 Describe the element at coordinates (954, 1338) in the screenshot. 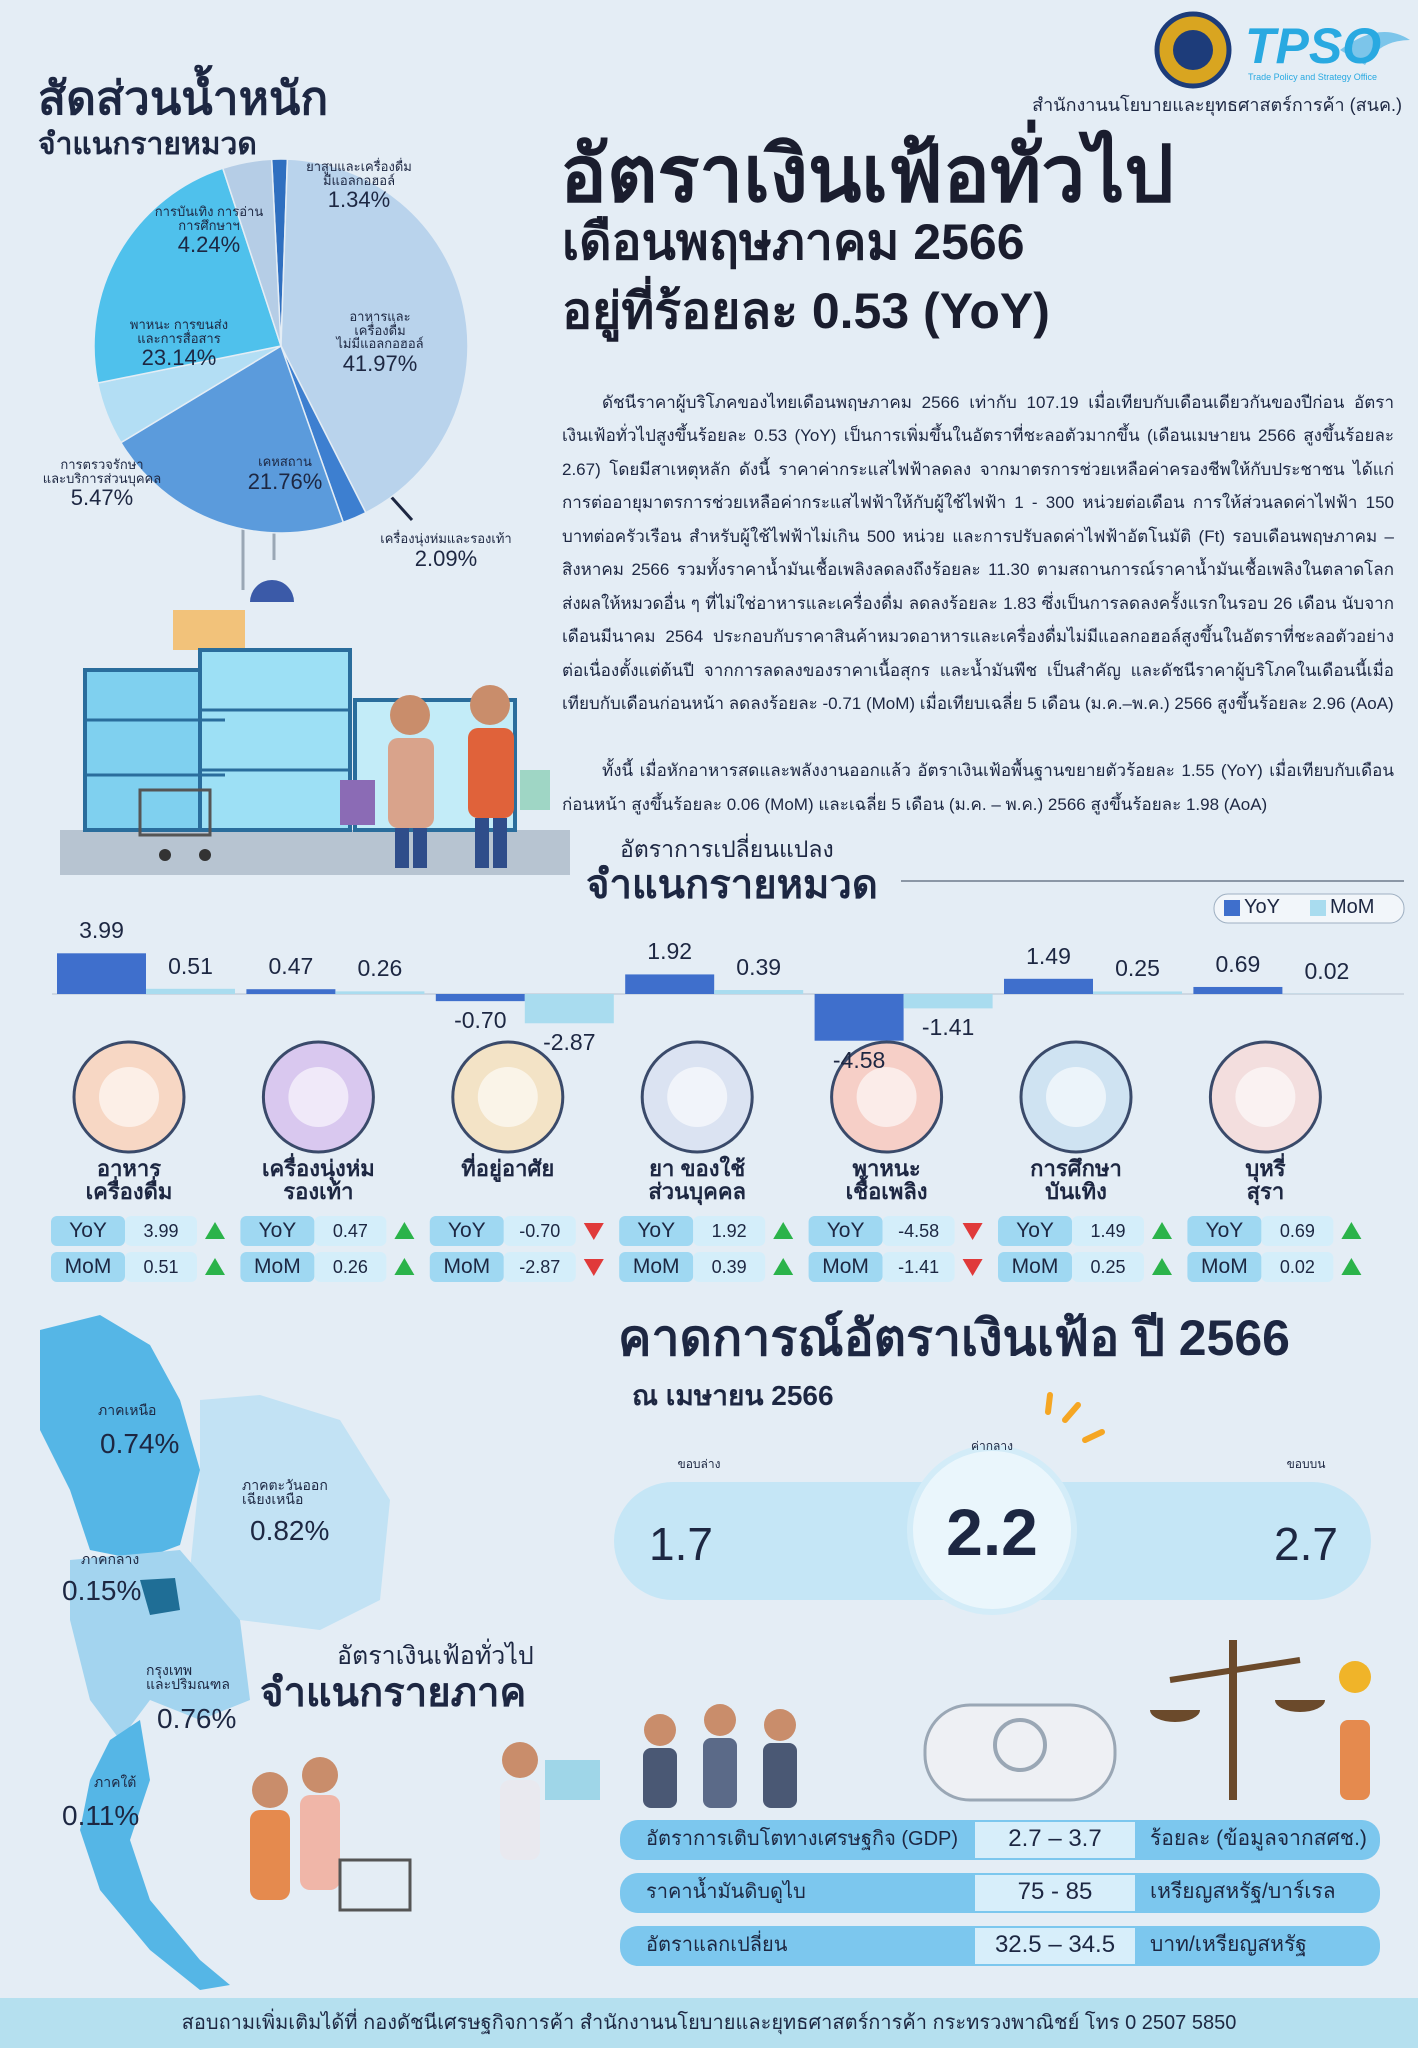

I see `forecast-title: คาดการณ์อัตราเงินเฟ้อ ปี 2566` at that location.